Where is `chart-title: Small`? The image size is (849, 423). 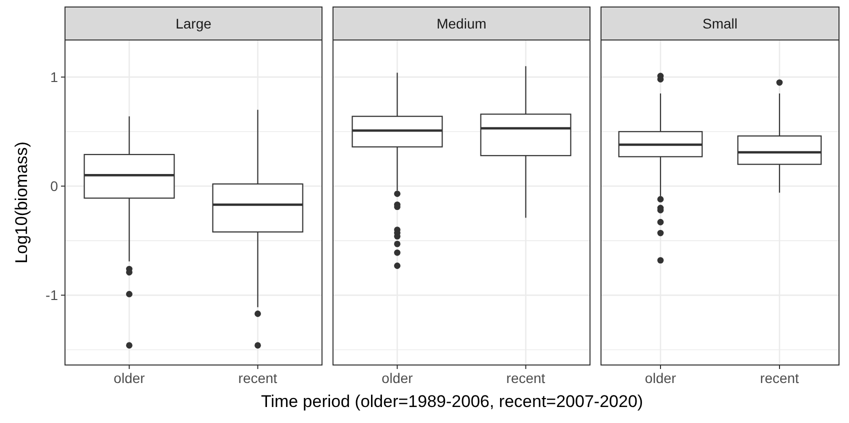 chart-title: Small is located at coordinates (720, 23).